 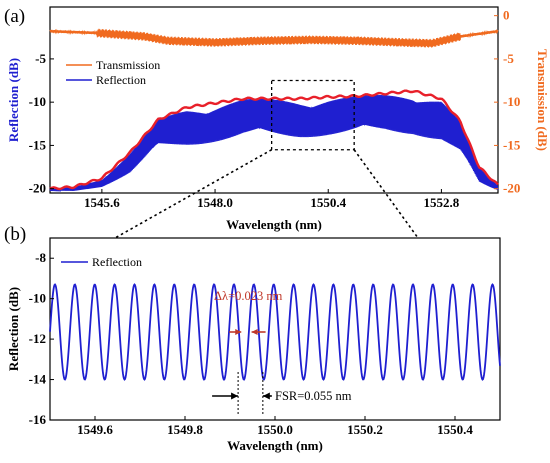 What do you see at coordinates (365, 429) in the screenshot?
I see `b-x-tick-label: 1550.2` at bounding box center [365, 429].